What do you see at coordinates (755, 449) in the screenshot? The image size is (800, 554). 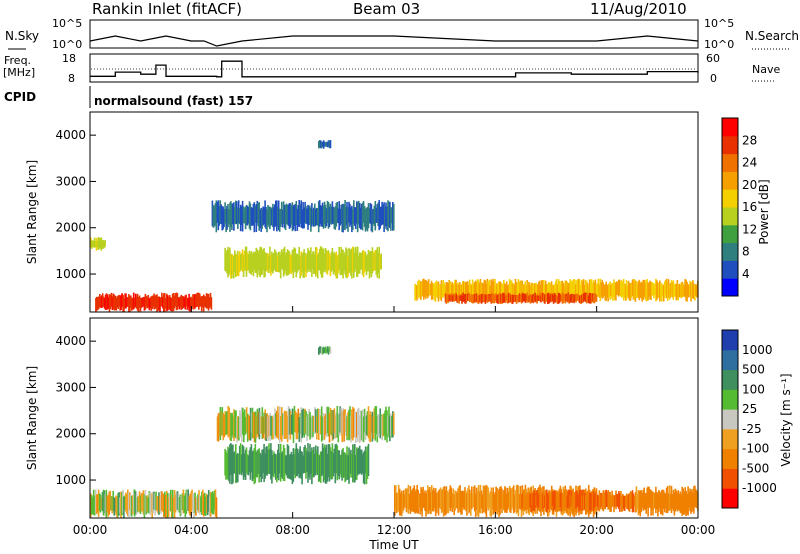 I see `colorbar-tick: -100` at bounding box center [755, 449].